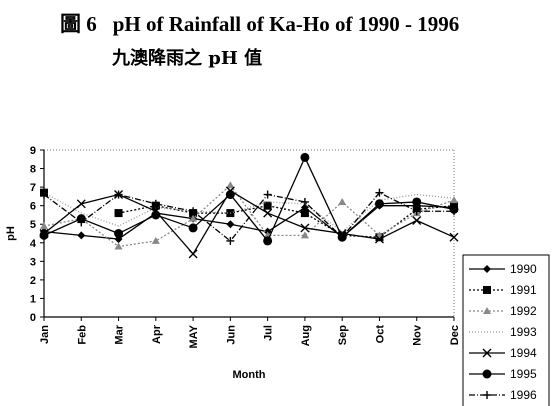  I want to click on y-axis-label: pH, so click(11, 233).